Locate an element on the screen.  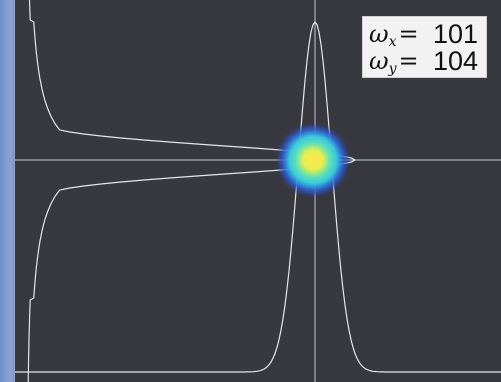
wx-row: ωx= 101 is located at coordinates (423, 34).